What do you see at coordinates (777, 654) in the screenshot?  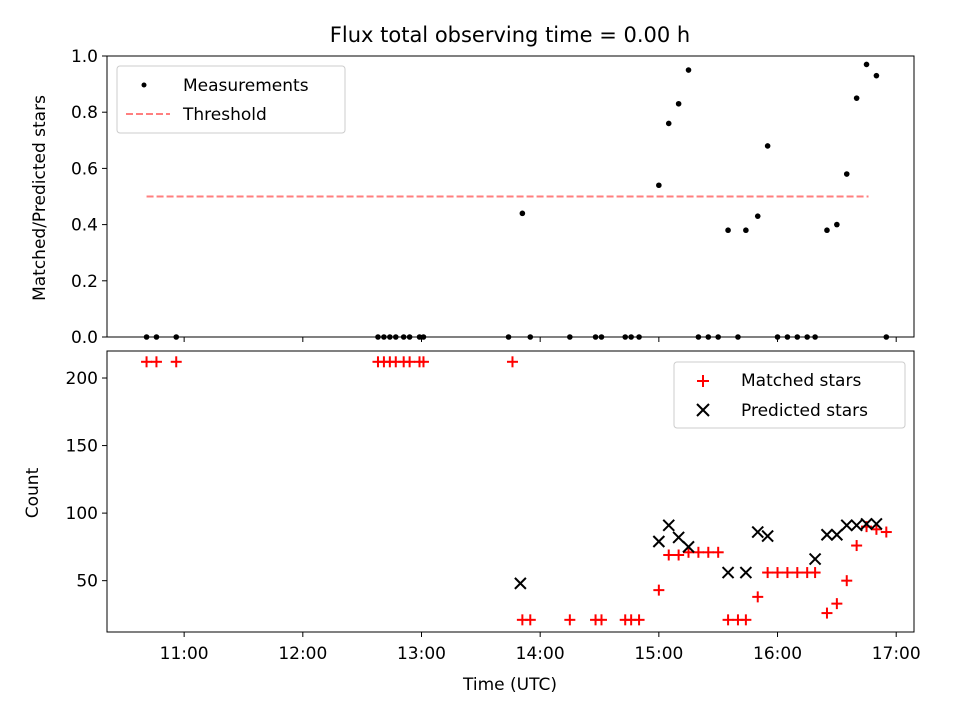 I see `x-tick-label: 16:00` at bounding box center [777, 654].